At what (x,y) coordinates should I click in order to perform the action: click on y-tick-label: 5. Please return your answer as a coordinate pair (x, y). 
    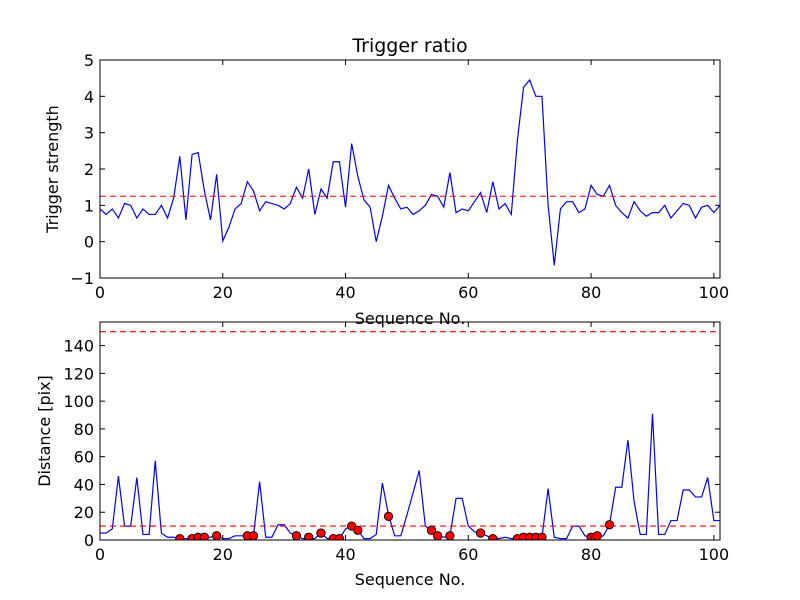
    Looking at the image, I should click on (89, 60).